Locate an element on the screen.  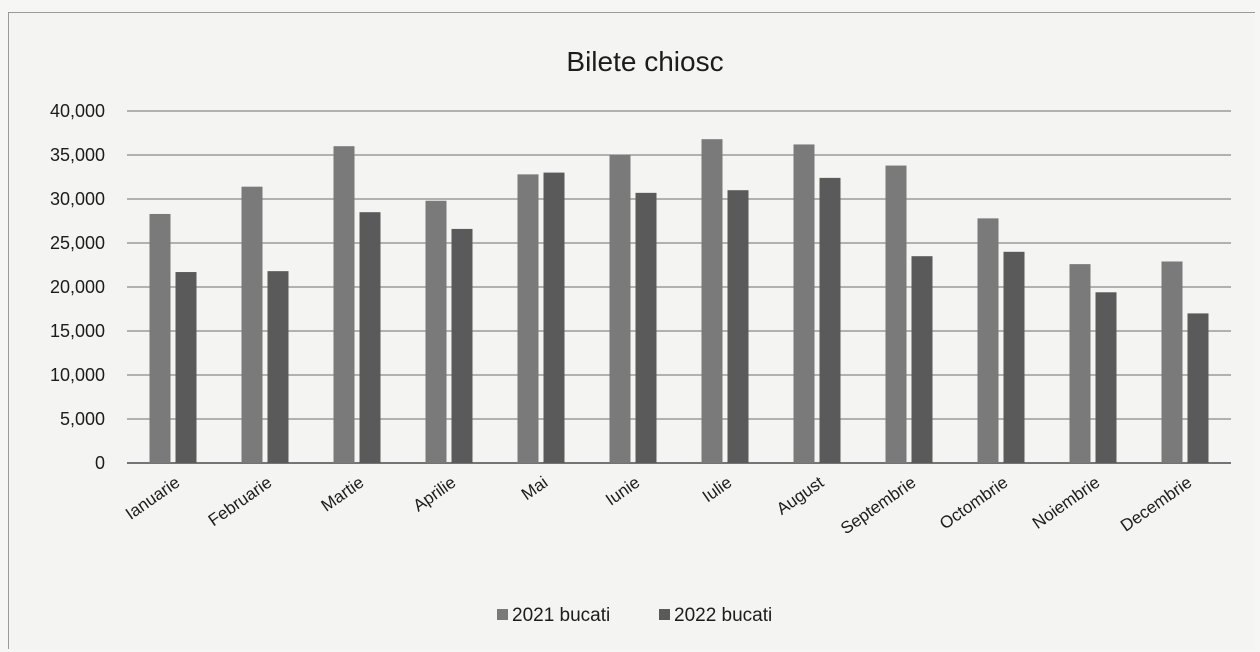
x-tick-label: Aprilie is located at coordinates (435, 494).